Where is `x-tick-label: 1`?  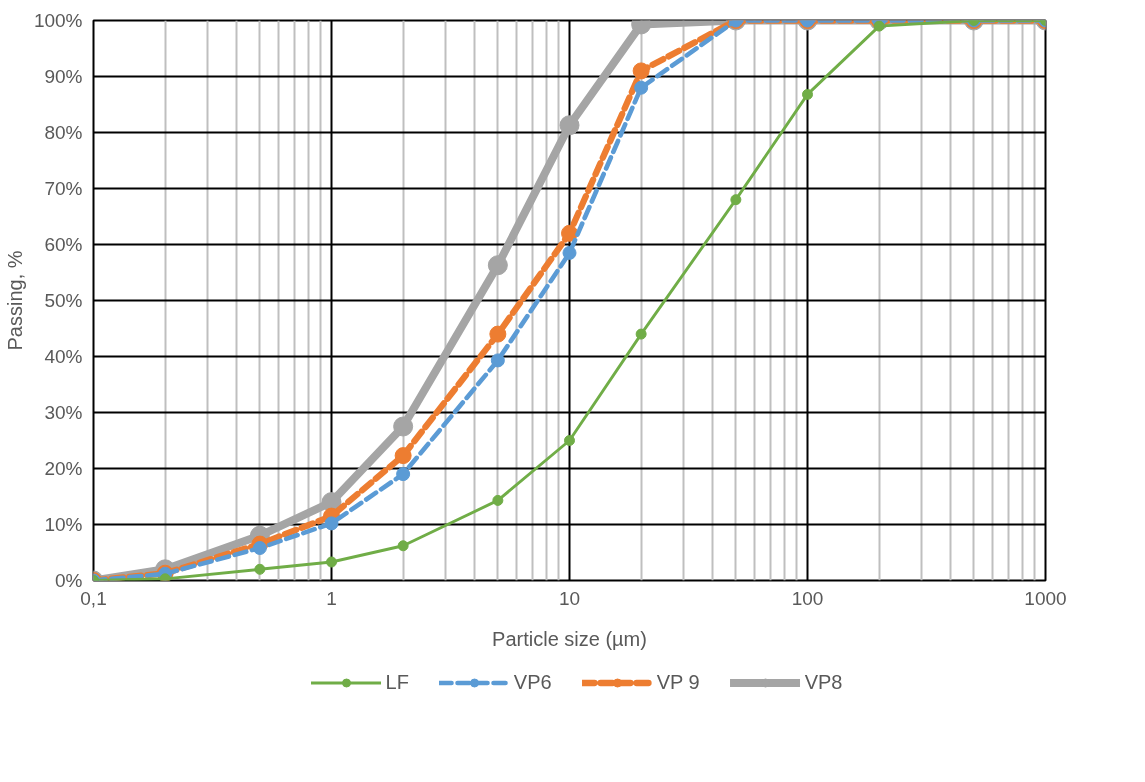 x-tick-label: 1 is located at coordinates (331, 598).